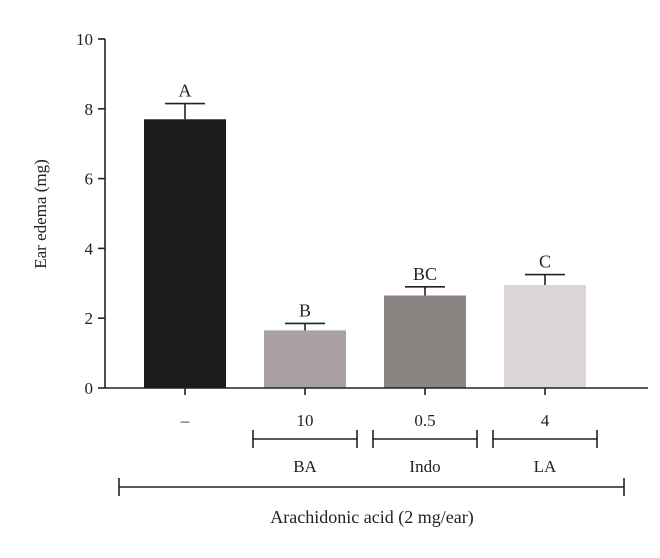 The image size is (660, 558). What do you see at coordinates (89, 109) in the screenshot?
I see `y-tick-label: 8` at bounding box center [89, 109].